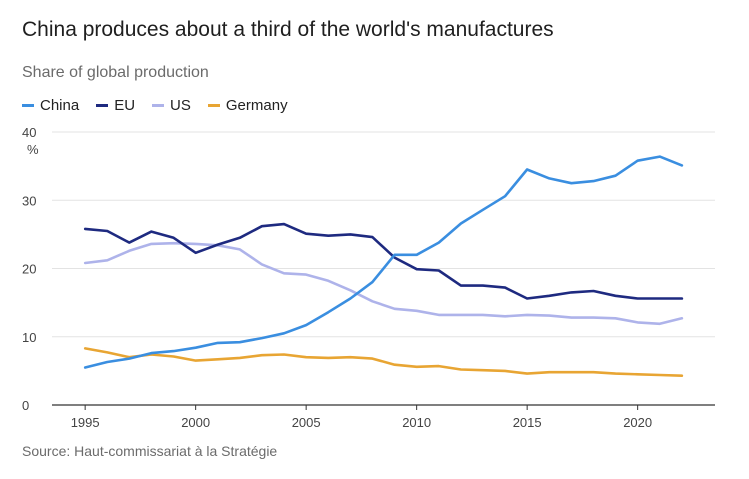  What do you see at coordinates (29, 200) in the screenshot?
I see `y-tick-label: 30` at bounding box center [29, 200].